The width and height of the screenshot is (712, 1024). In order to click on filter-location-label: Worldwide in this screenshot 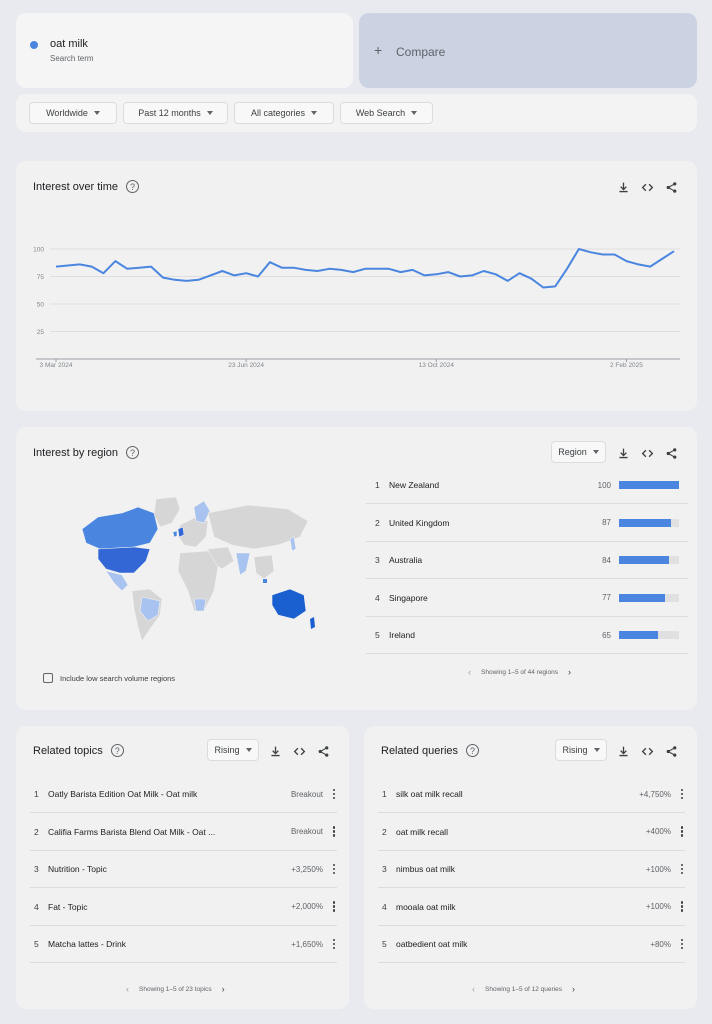, I will do `click(67, 113)`.